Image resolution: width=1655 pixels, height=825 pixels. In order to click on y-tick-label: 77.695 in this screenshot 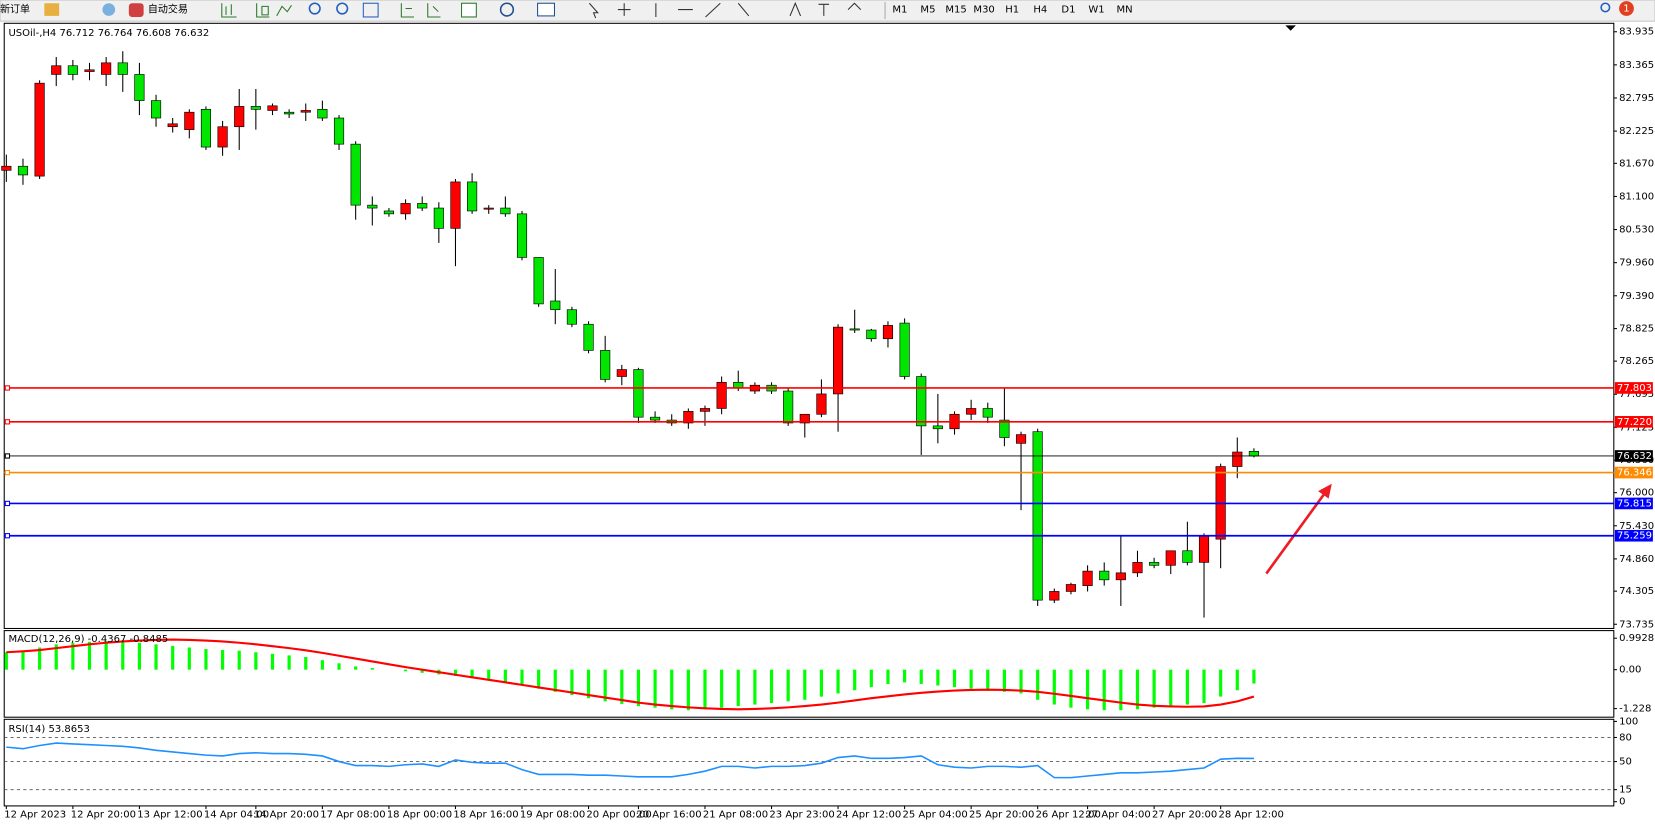, I will do `click(1636, 394)`.